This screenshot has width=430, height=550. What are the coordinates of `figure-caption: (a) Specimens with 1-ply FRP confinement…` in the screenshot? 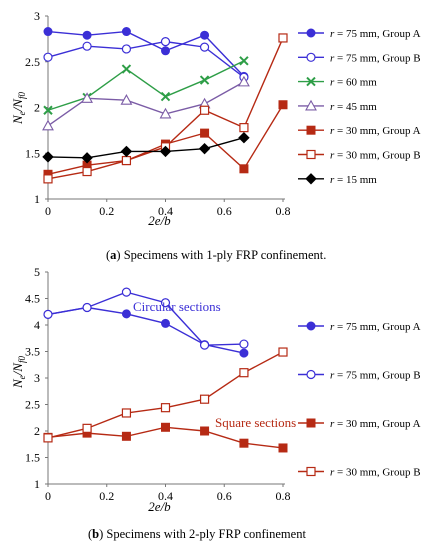 It's located at (216, 255).